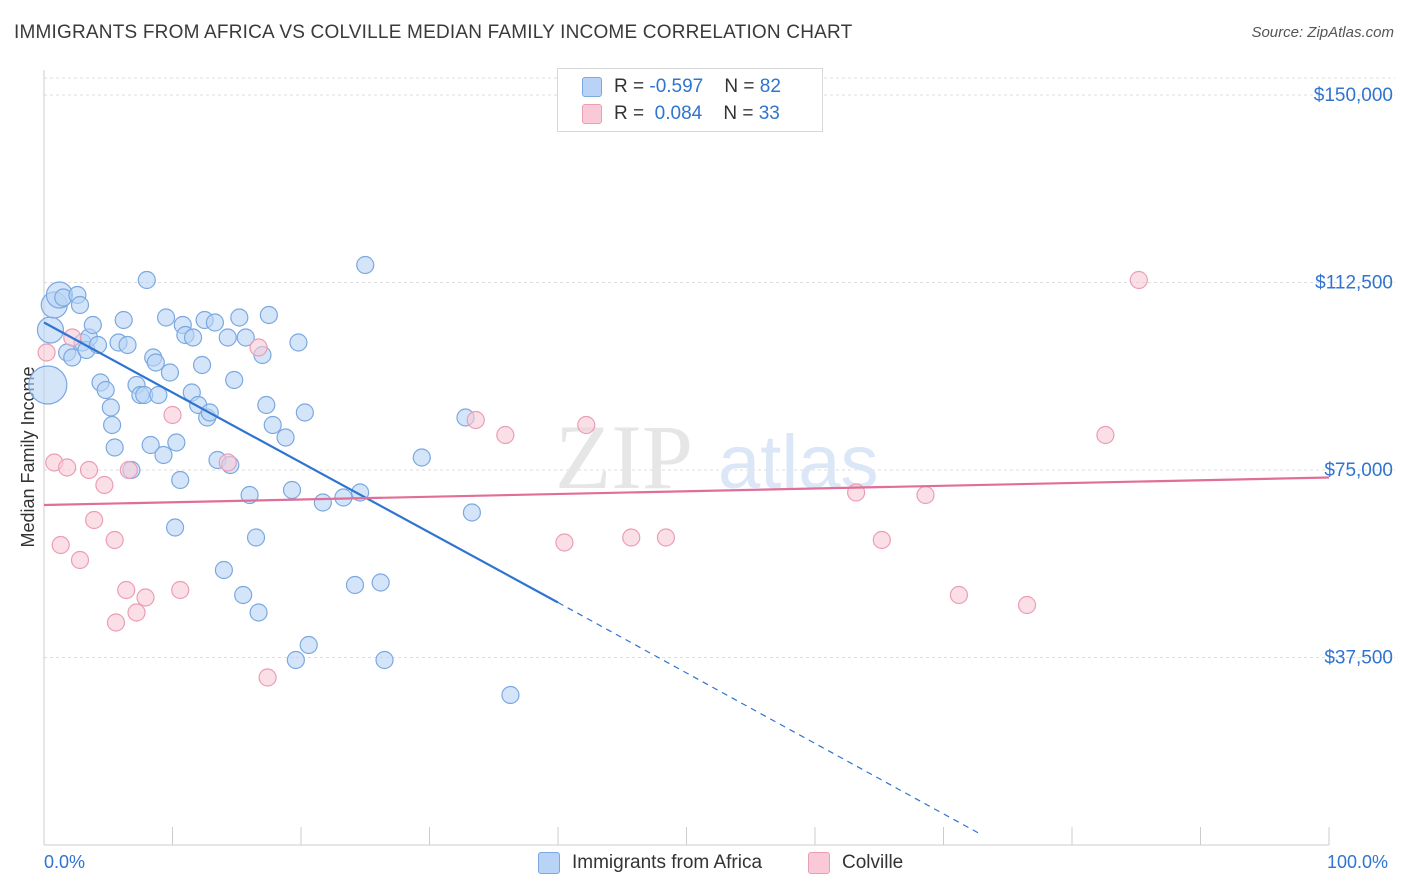 The width and height of the screenshot is (1406, 892). I want to click on africa-trend-extension, so click(770, 718).